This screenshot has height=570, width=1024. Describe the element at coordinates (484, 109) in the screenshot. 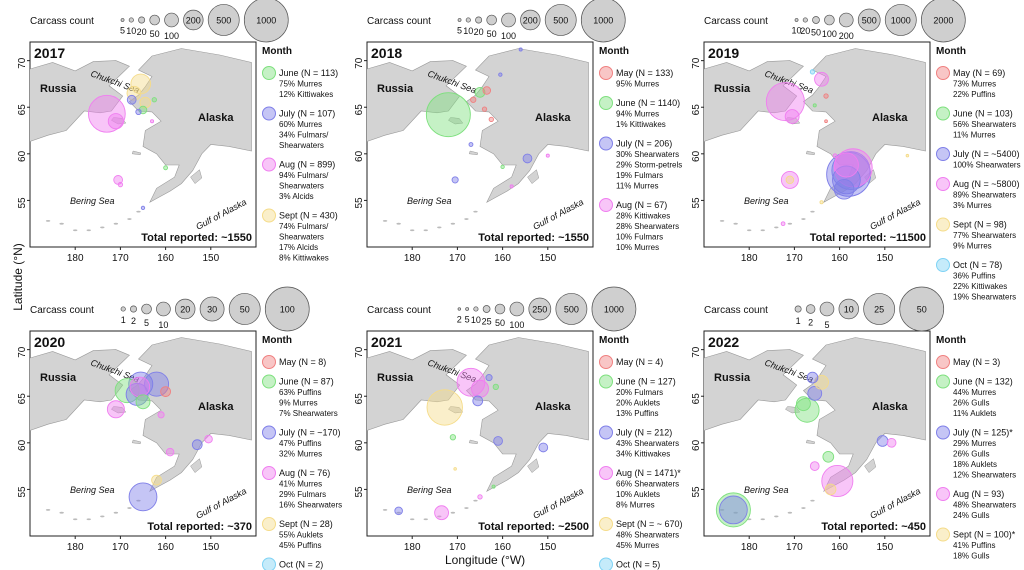

I see `carcass-point-may` at that location.